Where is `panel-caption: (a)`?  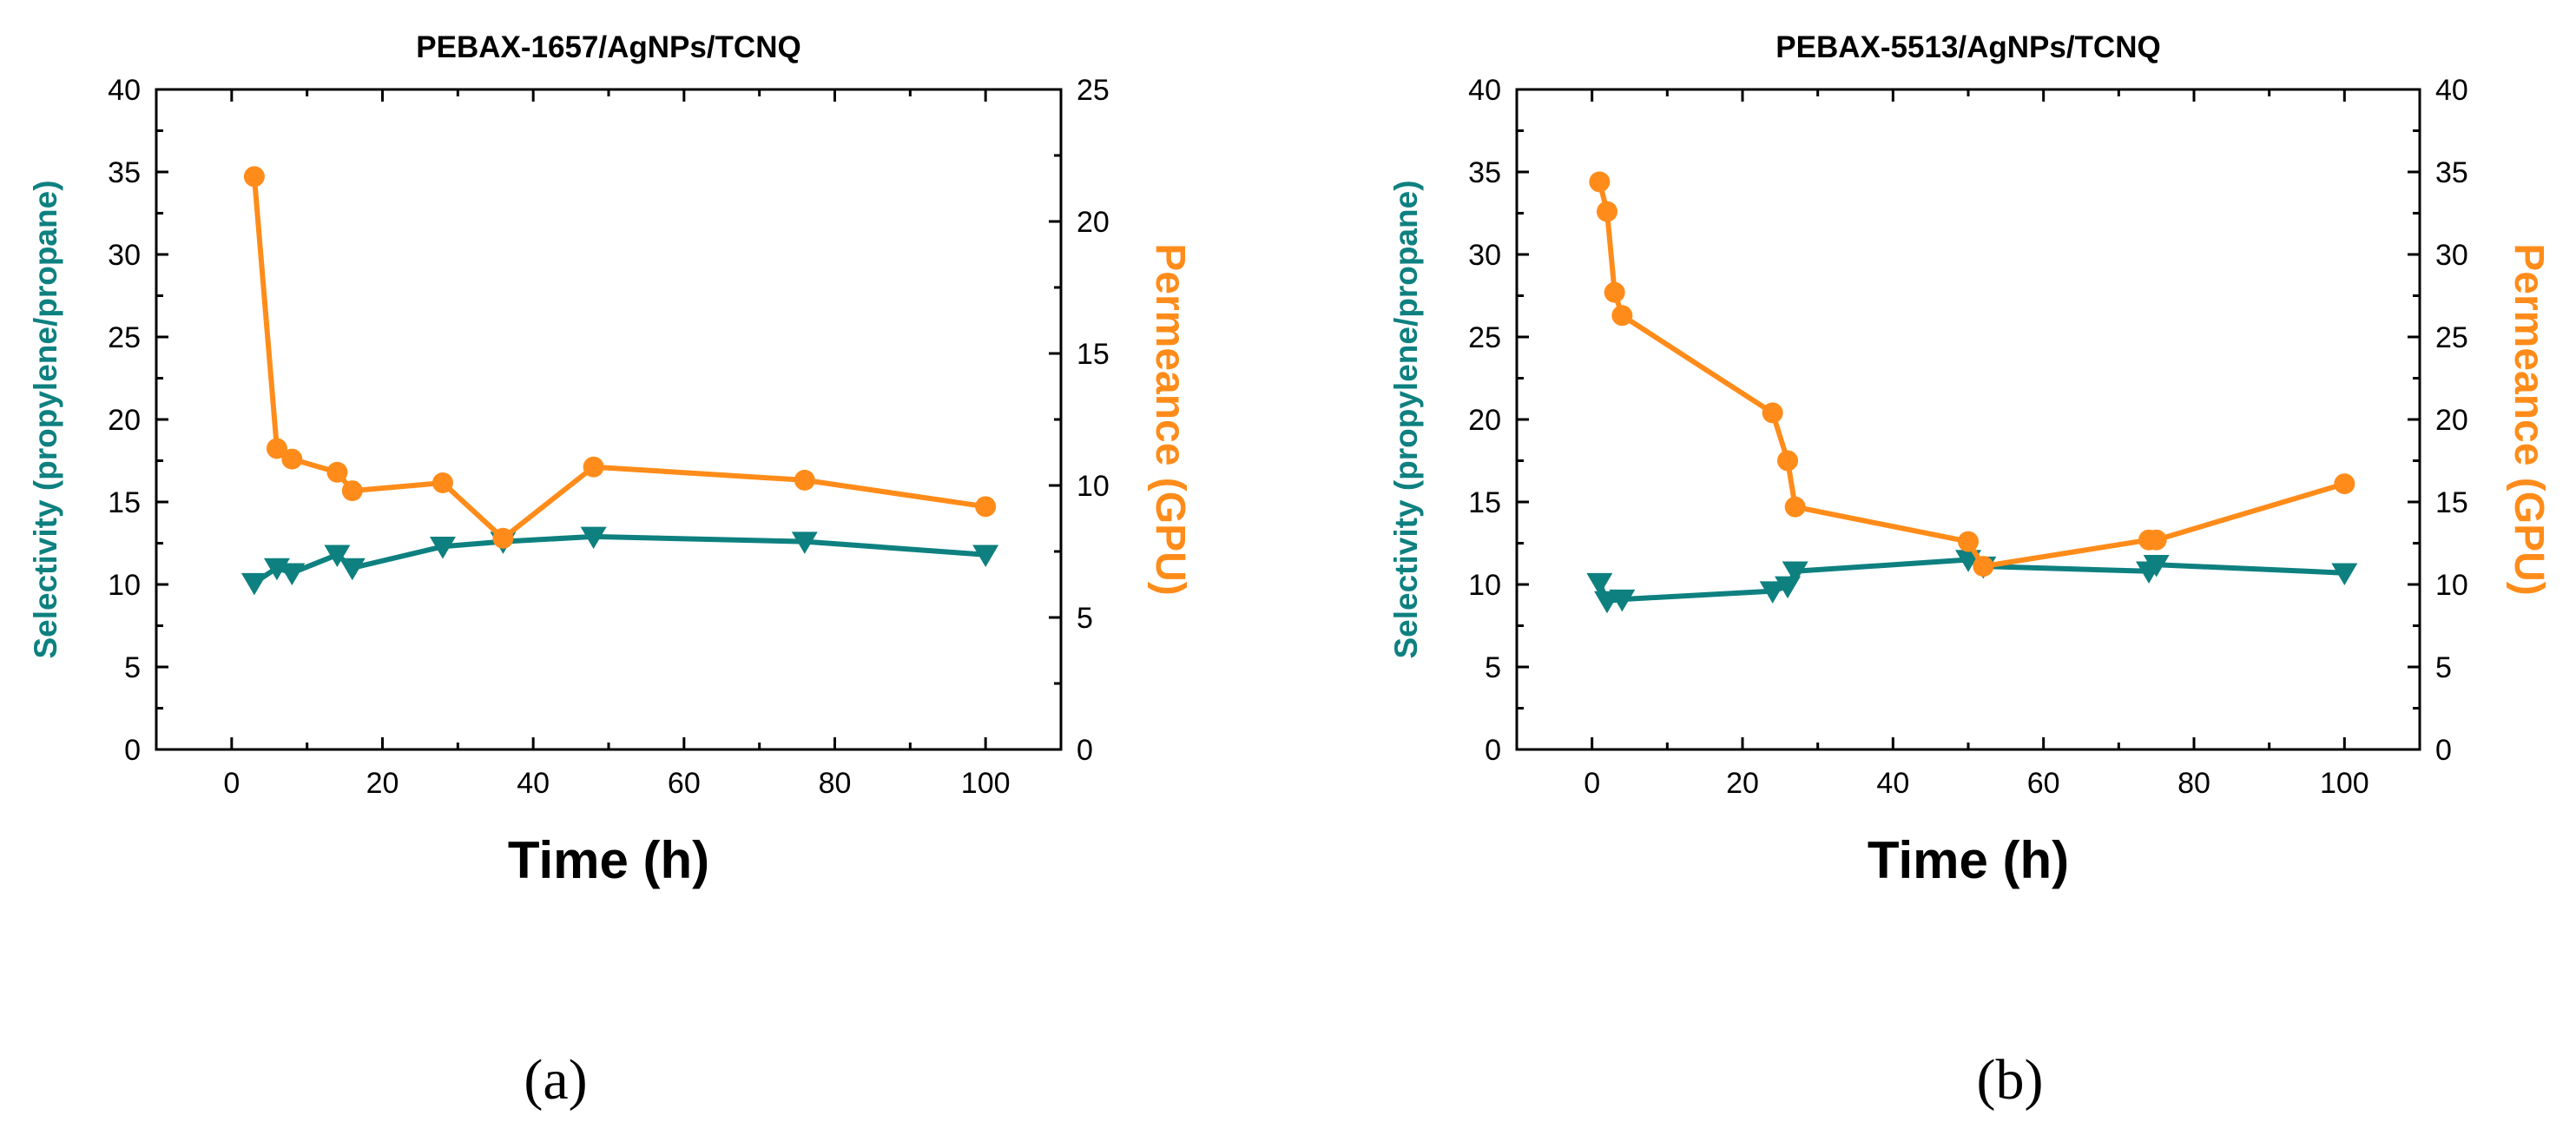 panel-caption: (a) is located at coordinates (555, 1080).